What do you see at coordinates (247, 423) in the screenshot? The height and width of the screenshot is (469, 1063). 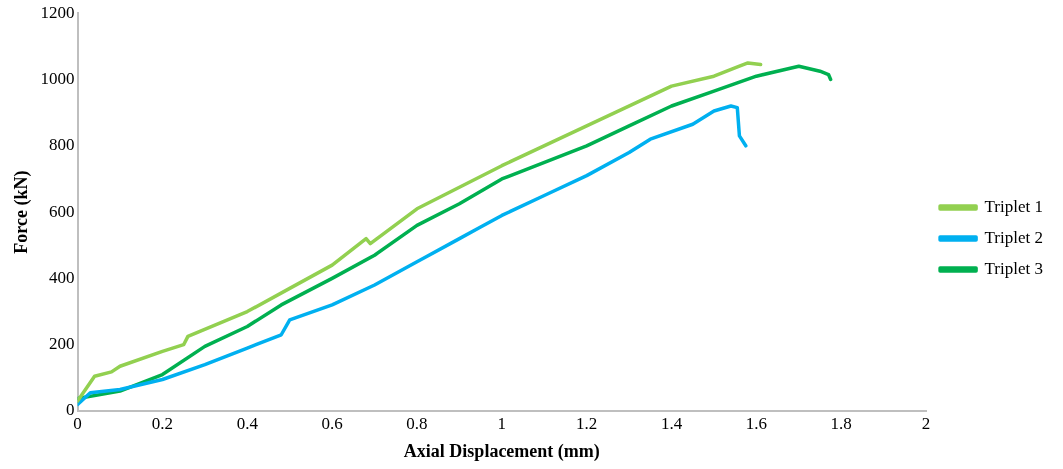 I see `x-tick-label: 0.4` at bounding box center [247, 423].